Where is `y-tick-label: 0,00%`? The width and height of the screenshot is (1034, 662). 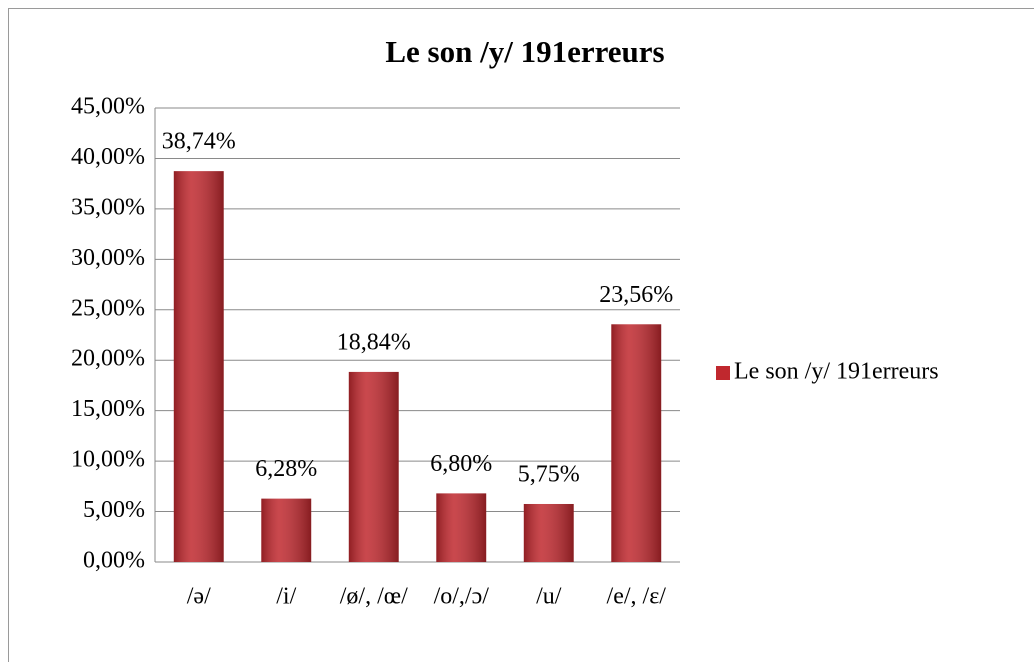
y-tick-label: 0,00% is located at coordinates (114, 561).